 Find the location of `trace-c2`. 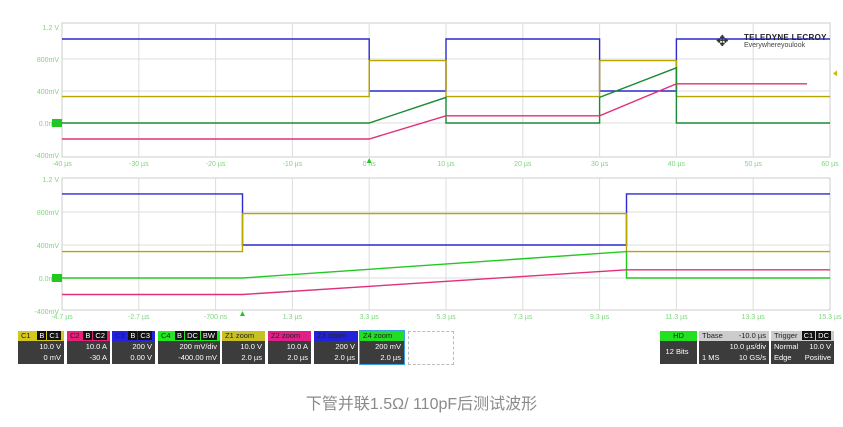

trace-c2 is located at coordinates (446, 282).